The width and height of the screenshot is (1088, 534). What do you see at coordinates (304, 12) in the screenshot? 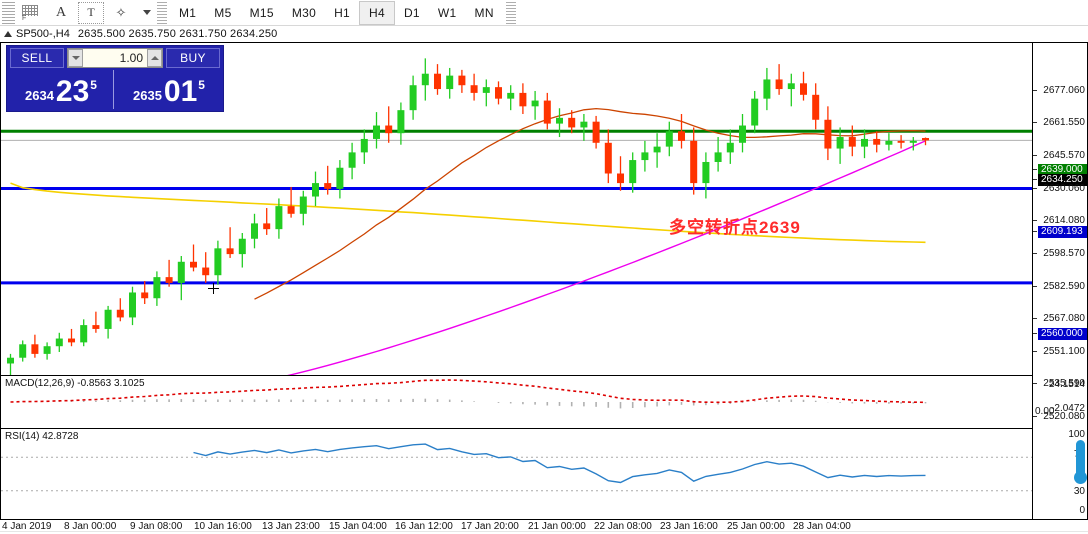
I see `timeframe-m30: M30` at bounding box center [304, 12].